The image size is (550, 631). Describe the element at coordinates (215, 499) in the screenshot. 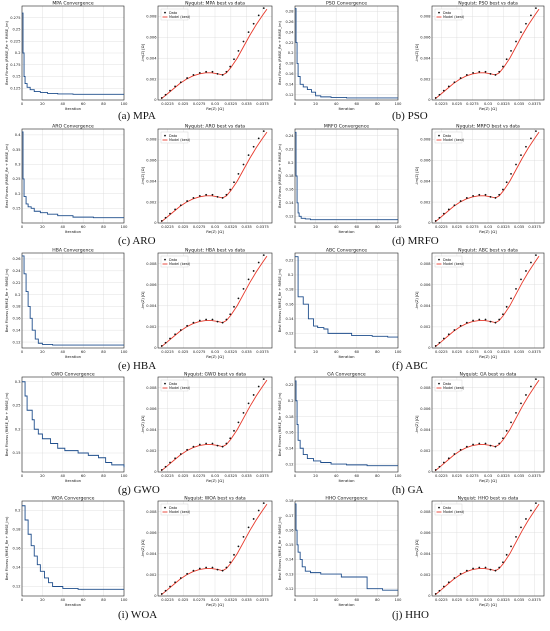

I see `nyq-title: Nyquist: WOA best vs data` at that location.